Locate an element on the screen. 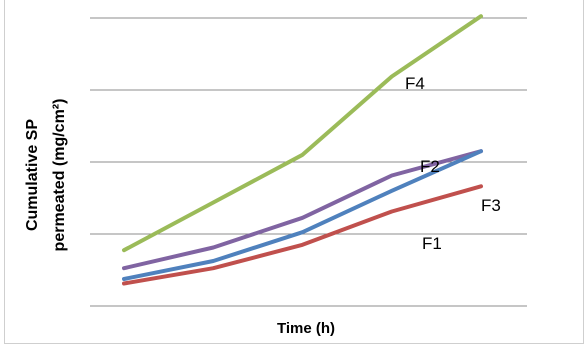  series-label-f1: F1 is located at coordinates (432, 243).